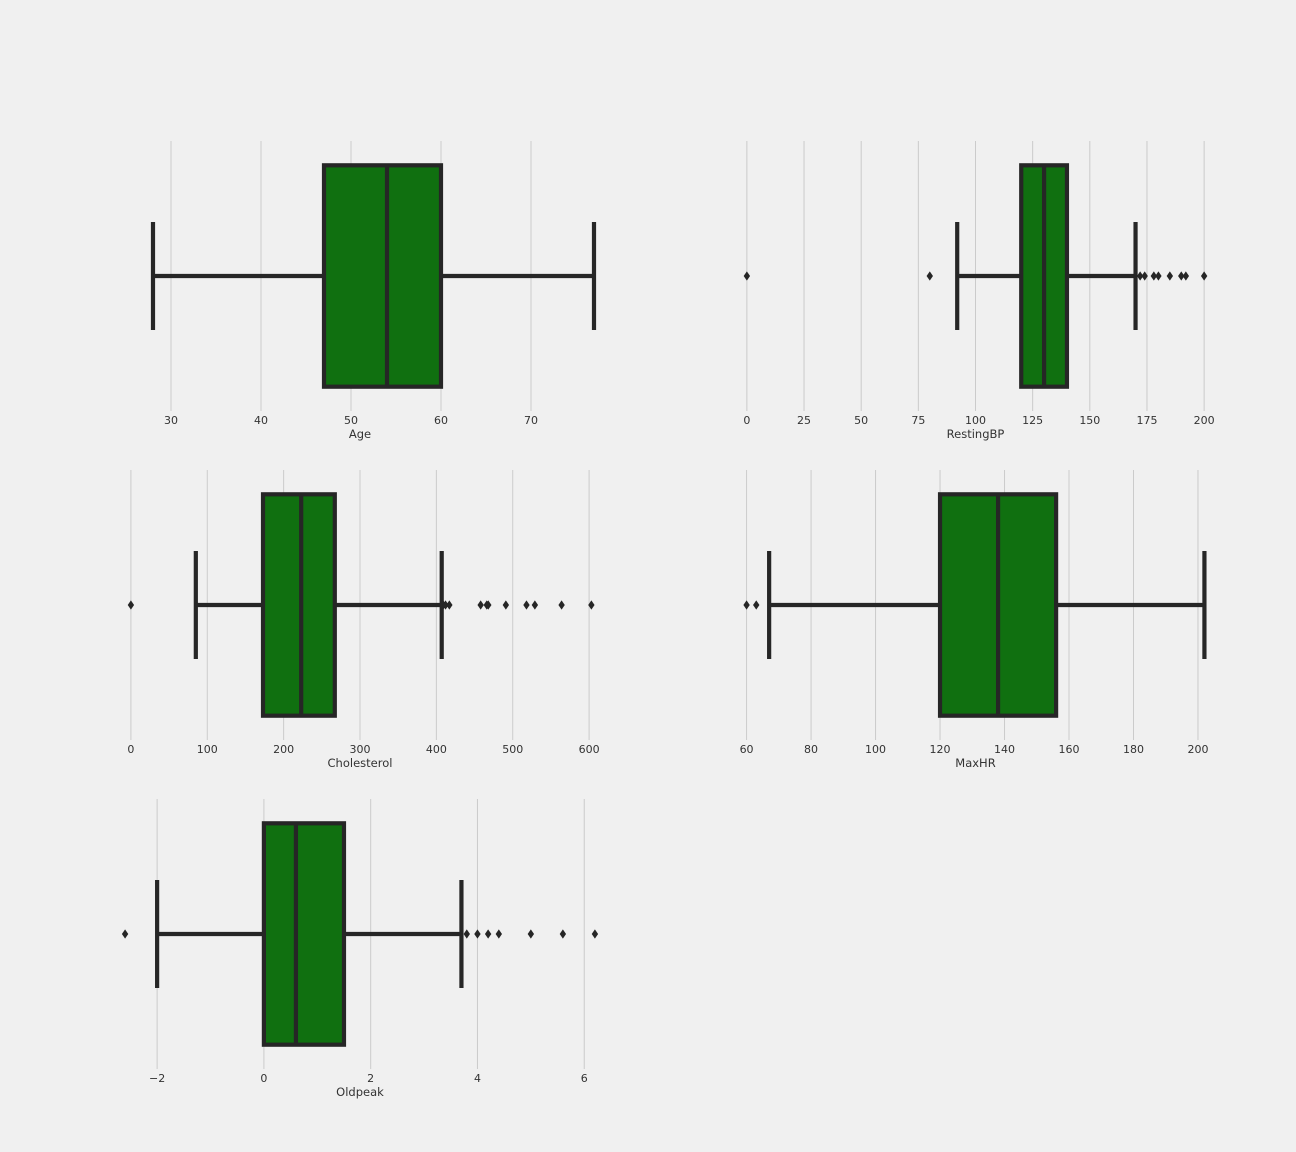 Image resolution: width=1296 pixels, height=1152 pixels. I want to click on x-tick-label: 600, so click(589, 749).